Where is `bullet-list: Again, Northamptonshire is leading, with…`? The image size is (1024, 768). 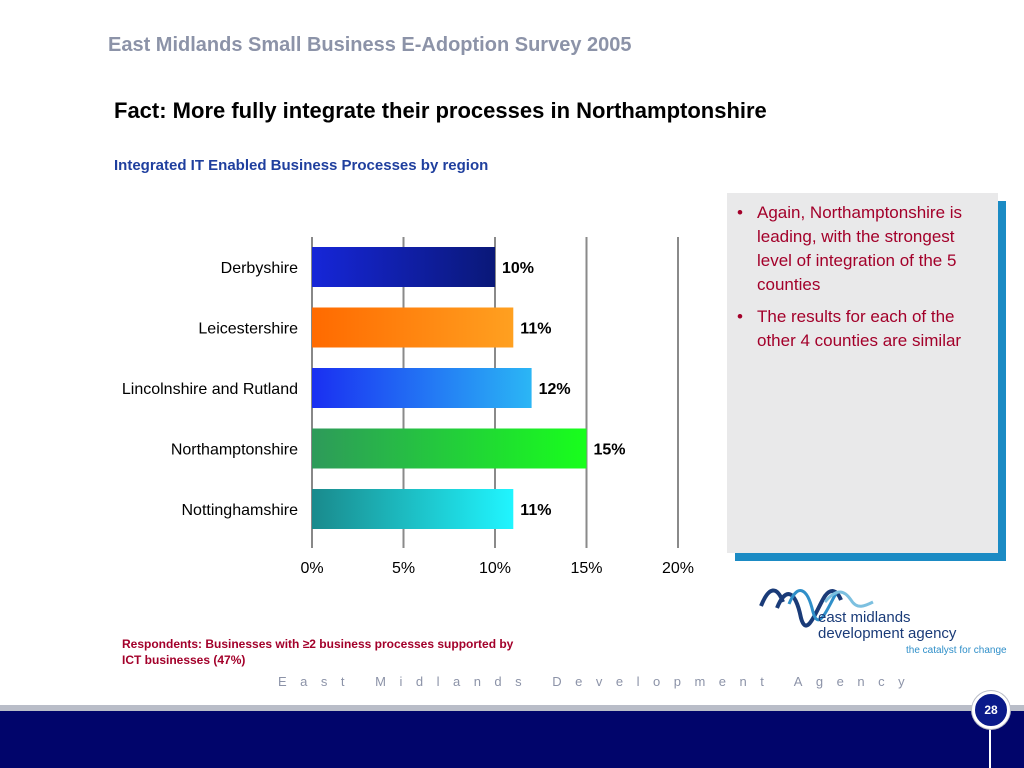 bullet-list: Again, Northamptonshire is leading, with… is located at coordinates (862, 273).